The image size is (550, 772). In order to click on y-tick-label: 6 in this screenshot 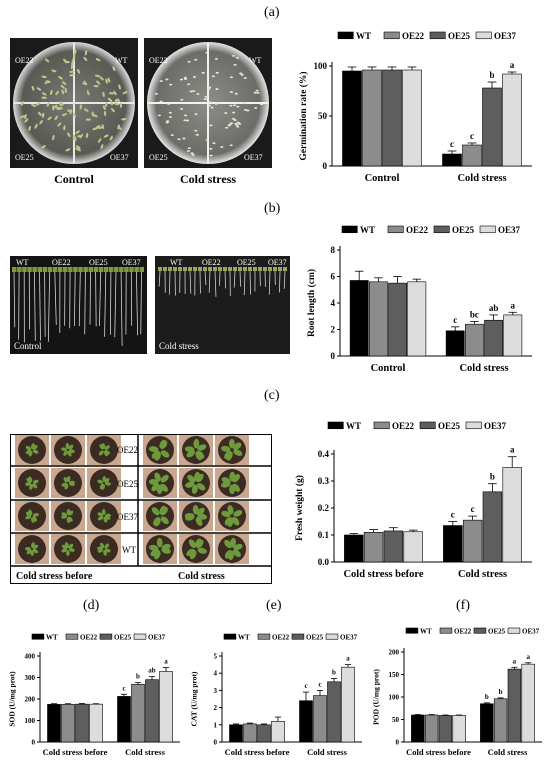, I will do `click(333, 277)`.